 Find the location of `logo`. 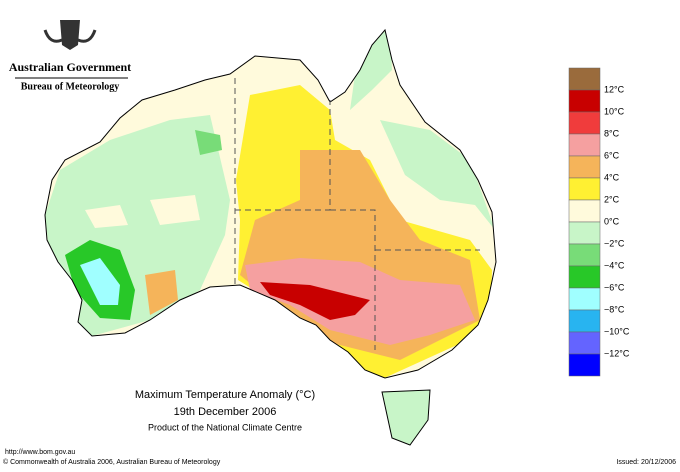

logo is located at coordinates (70, 35).